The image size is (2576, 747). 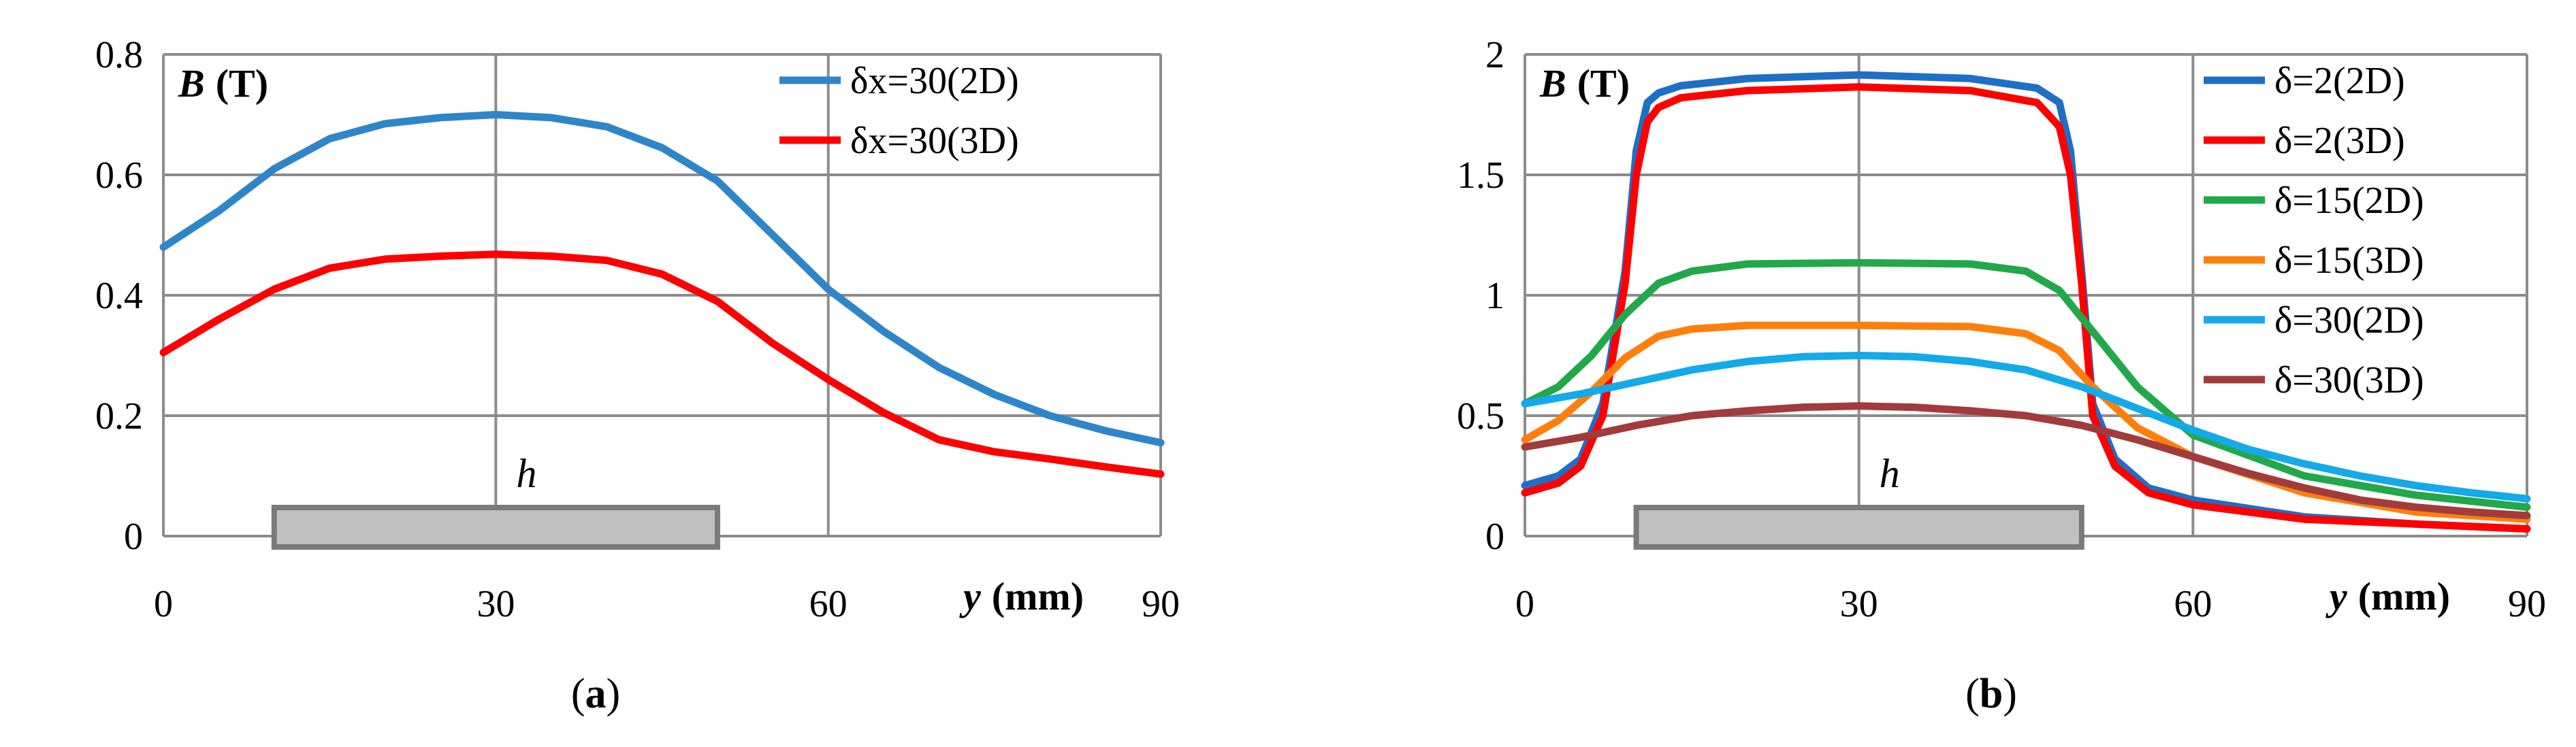 What do you see at coordinates (119, 416) in the screenshot?
I see `y-tick-label: 0.2` at bounding box center [119, 416].